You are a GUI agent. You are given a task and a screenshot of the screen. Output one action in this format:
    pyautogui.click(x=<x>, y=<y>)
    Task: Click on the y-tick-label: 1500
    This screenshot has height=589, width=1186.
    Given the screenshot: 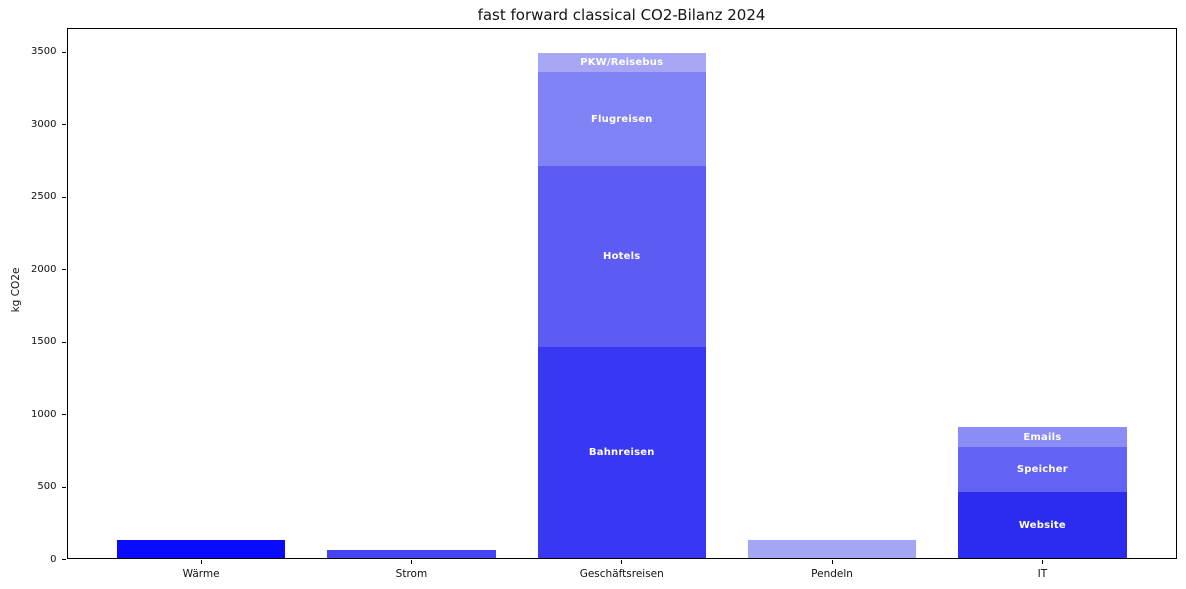 What is the action you would take?
    pyautogui.click(x=44, y=342)
    